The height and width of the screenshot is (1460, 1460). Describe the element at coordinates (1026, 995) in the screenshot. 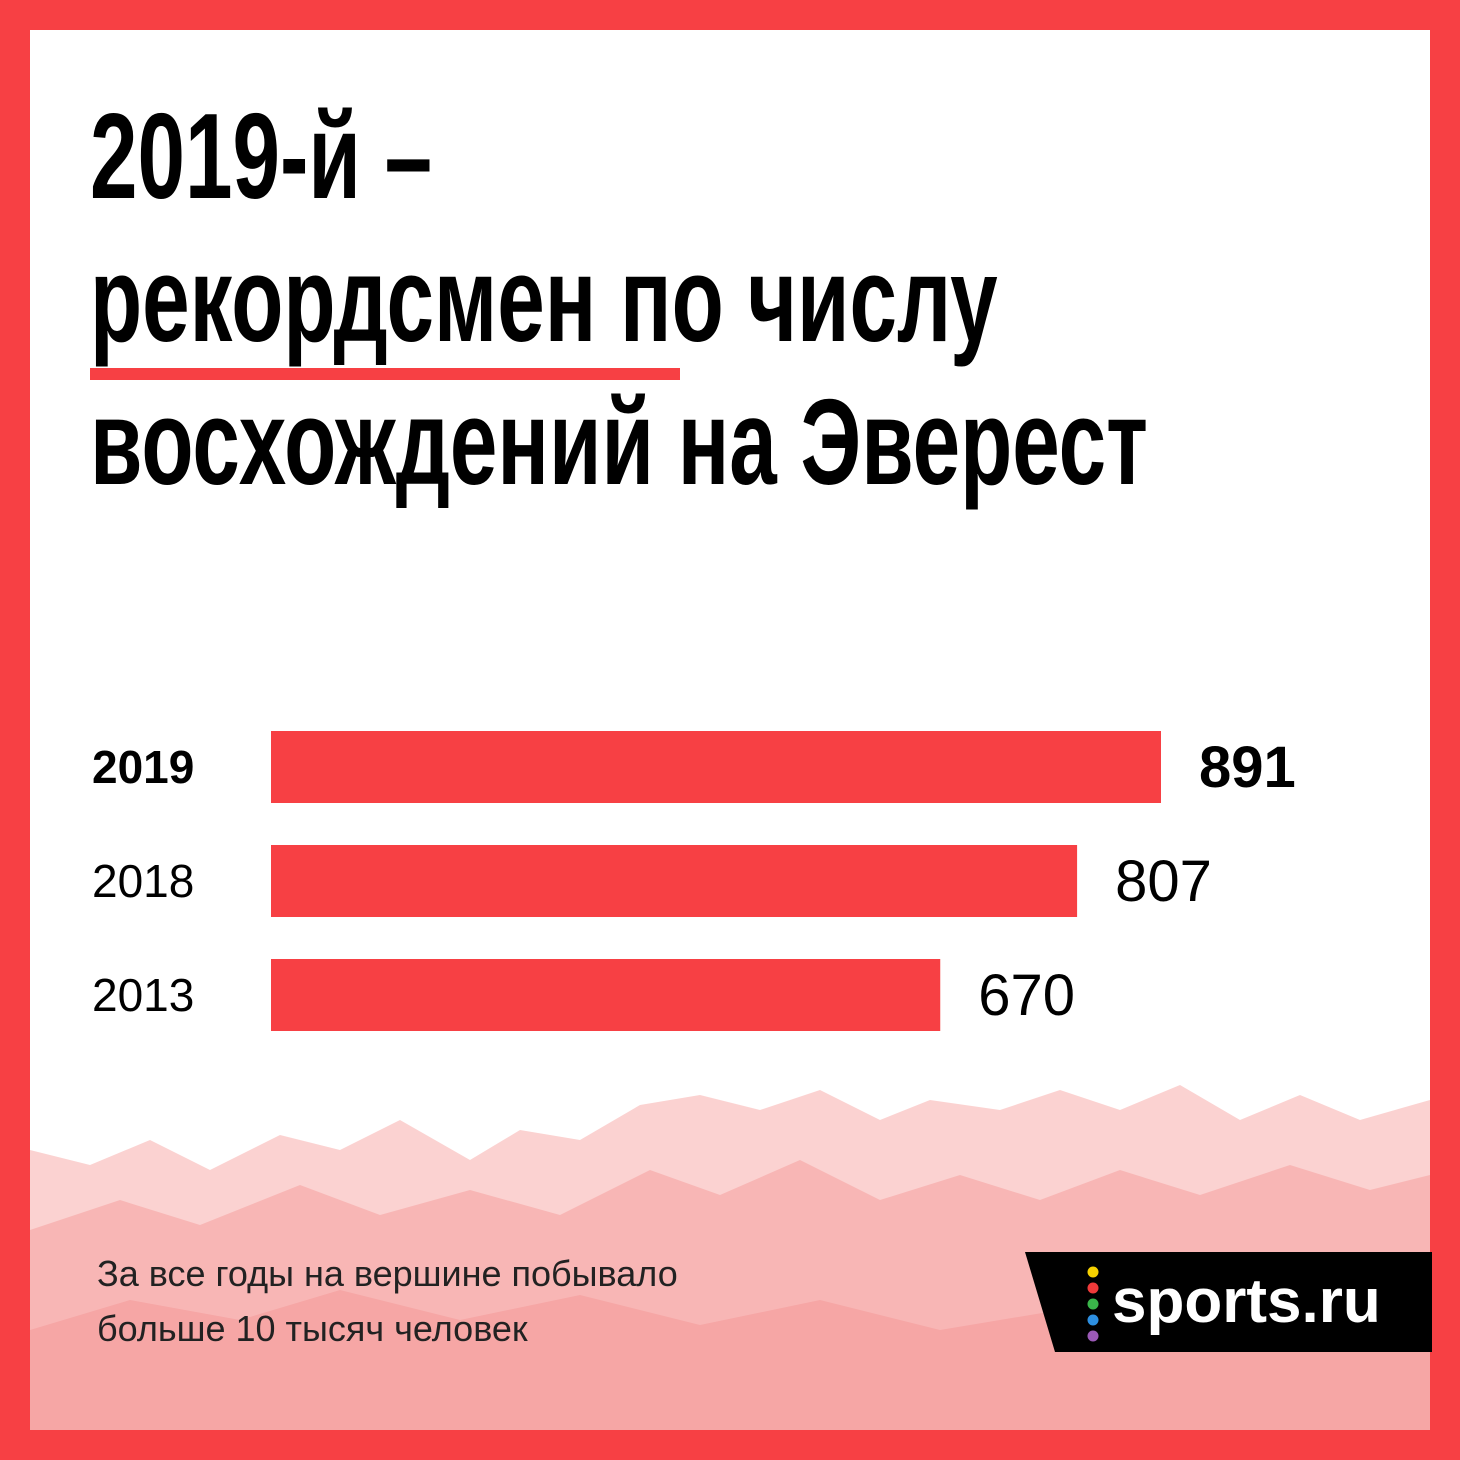

I see `value-label: 670` at that location.